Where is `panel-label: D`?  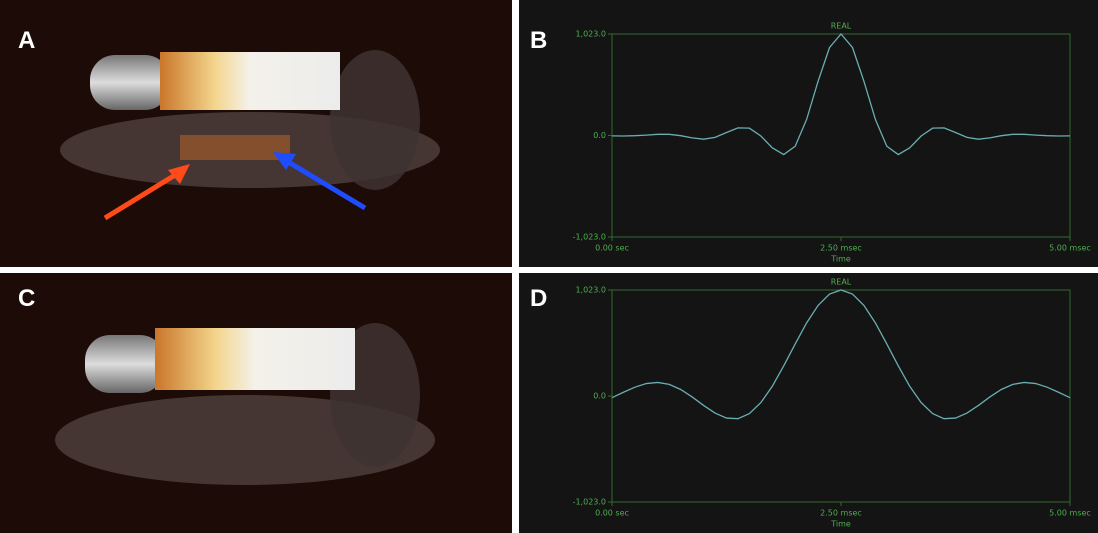 panel-label: D is located at coordinates (538, 298).